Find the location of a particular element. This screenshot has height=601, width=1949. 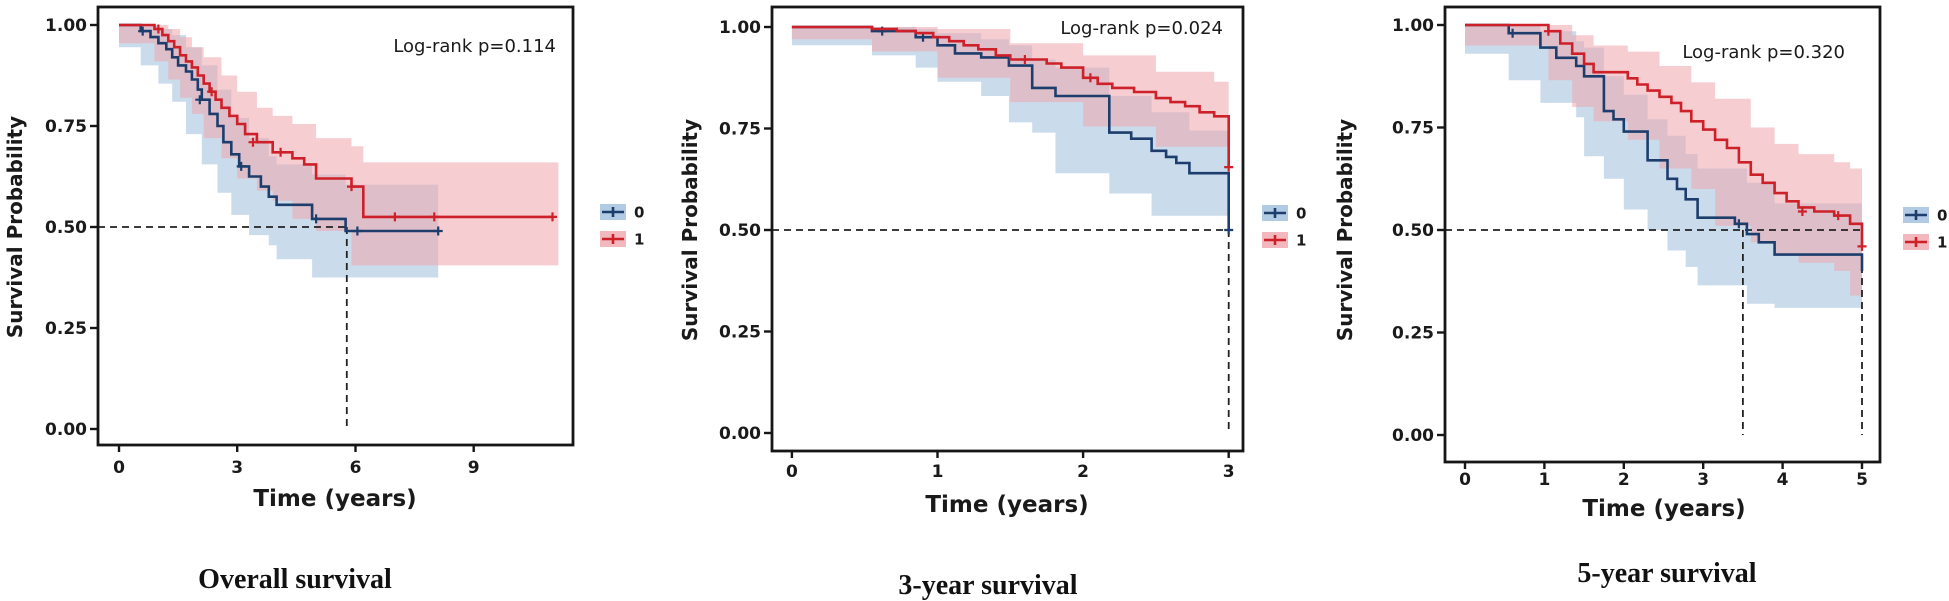

logrank-pvalue-label: Log-rank p=0.024 is located at coordinates (1141, 28).